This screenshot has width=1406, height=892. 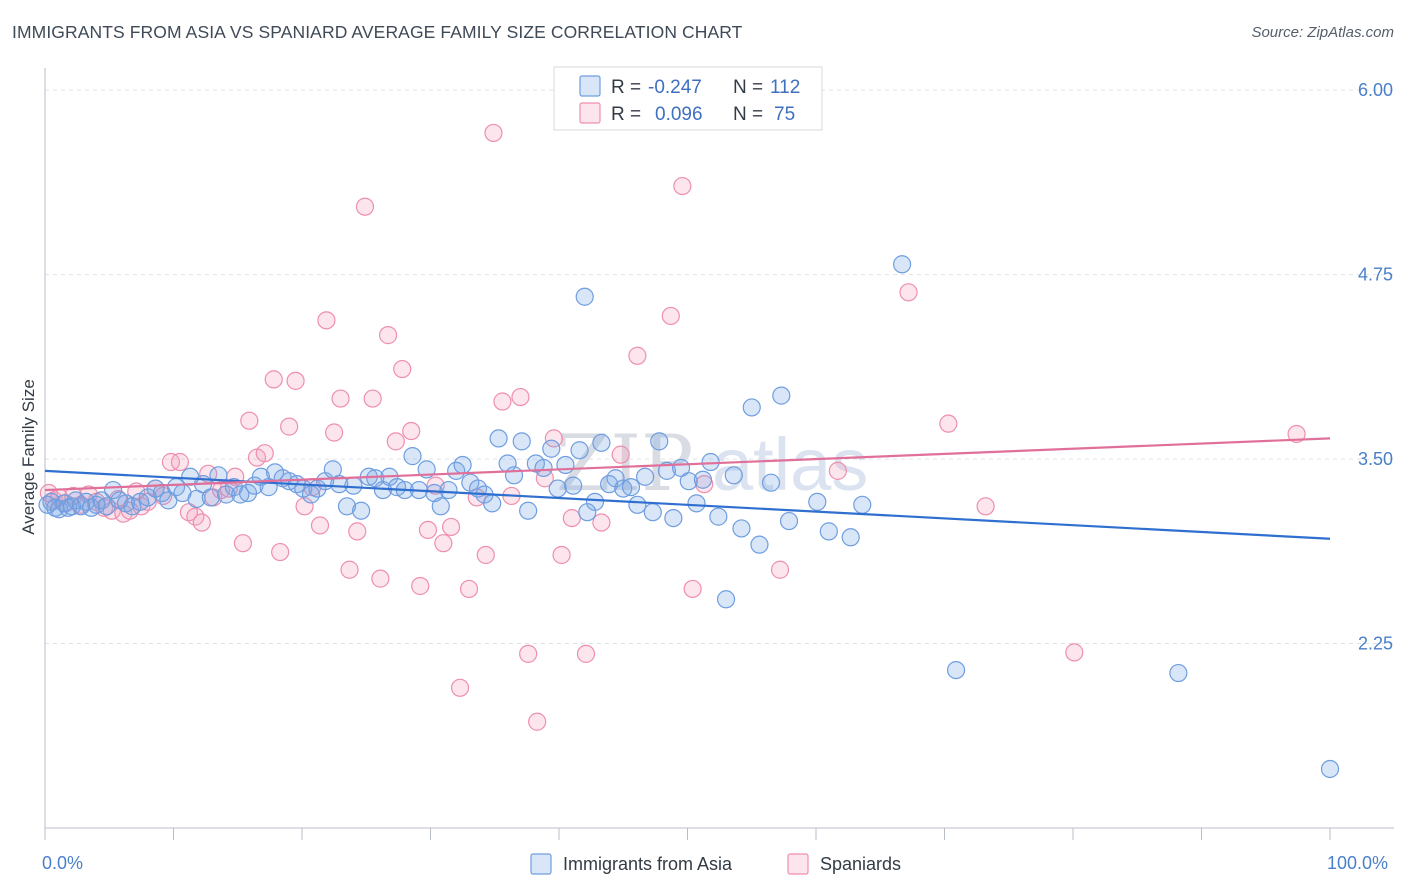 I want to click on y-tick-label: 6.00, so click(x=1375, y=90).